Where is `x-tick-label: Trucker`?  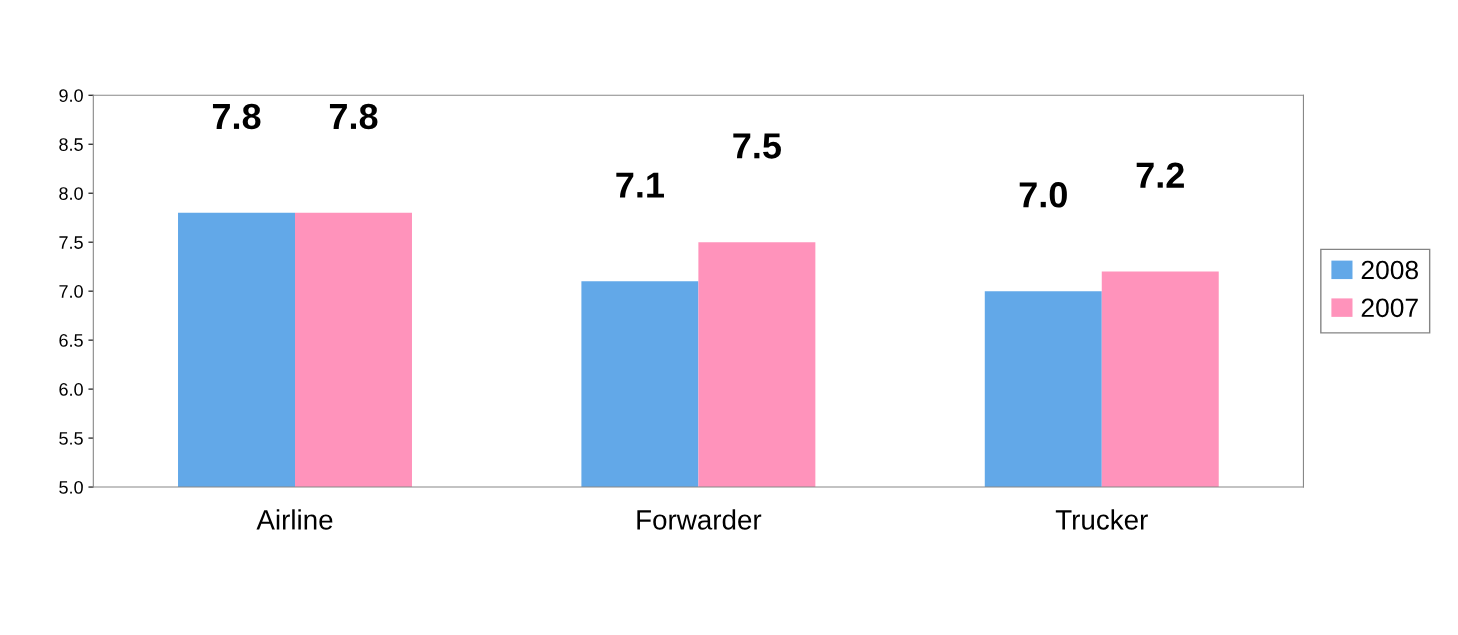 x-tick-label: Trucker is located at coordinates (1101, 519).